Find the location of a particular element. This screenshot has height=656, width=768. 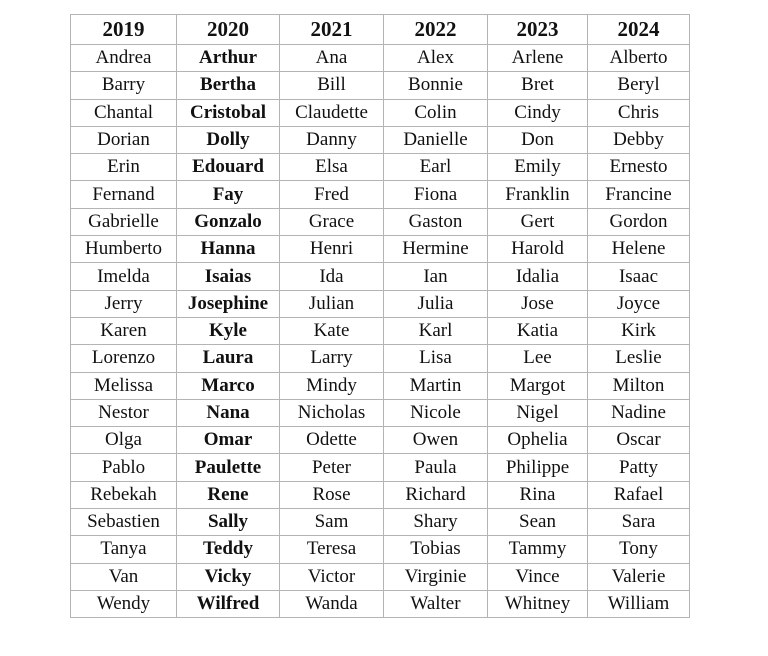

name-cell: Erin is located at coordinates (123, 167).